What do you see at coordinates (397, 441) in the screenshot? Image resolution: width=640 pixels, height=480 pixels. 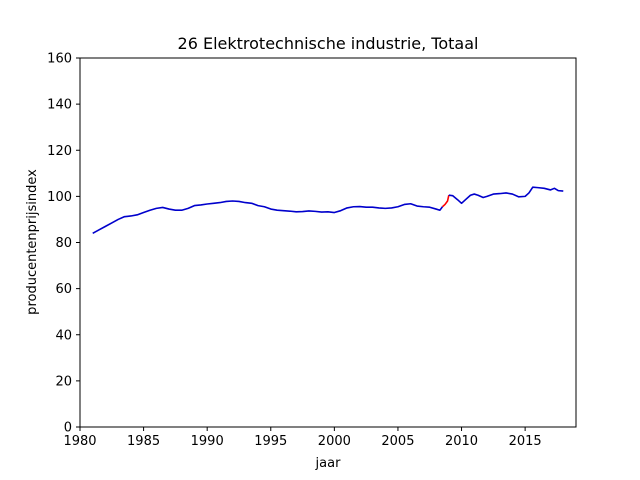 I see `x-tick-label: 2005` at bounding box center [397, 441].